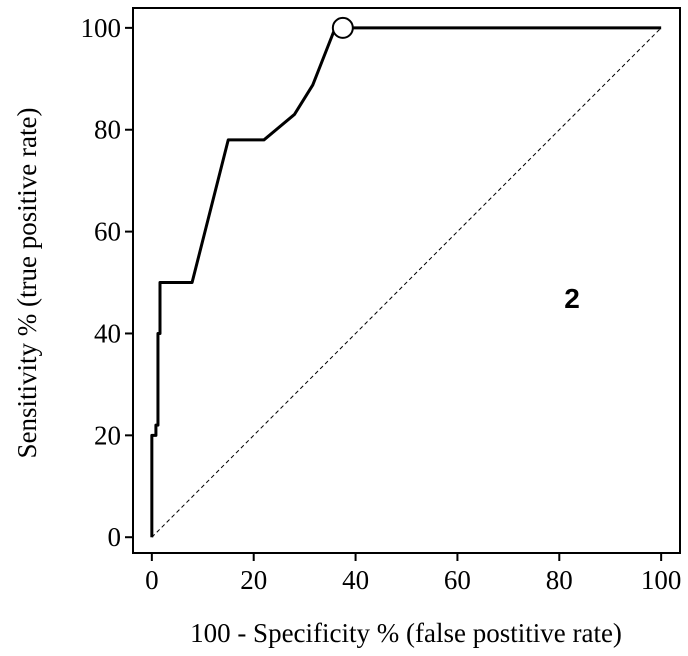 This screenshot has height=656, width=688. Describe the element at coordinates (107, 435) in the screenshot. I see `y-tick-label: 20` at that location.